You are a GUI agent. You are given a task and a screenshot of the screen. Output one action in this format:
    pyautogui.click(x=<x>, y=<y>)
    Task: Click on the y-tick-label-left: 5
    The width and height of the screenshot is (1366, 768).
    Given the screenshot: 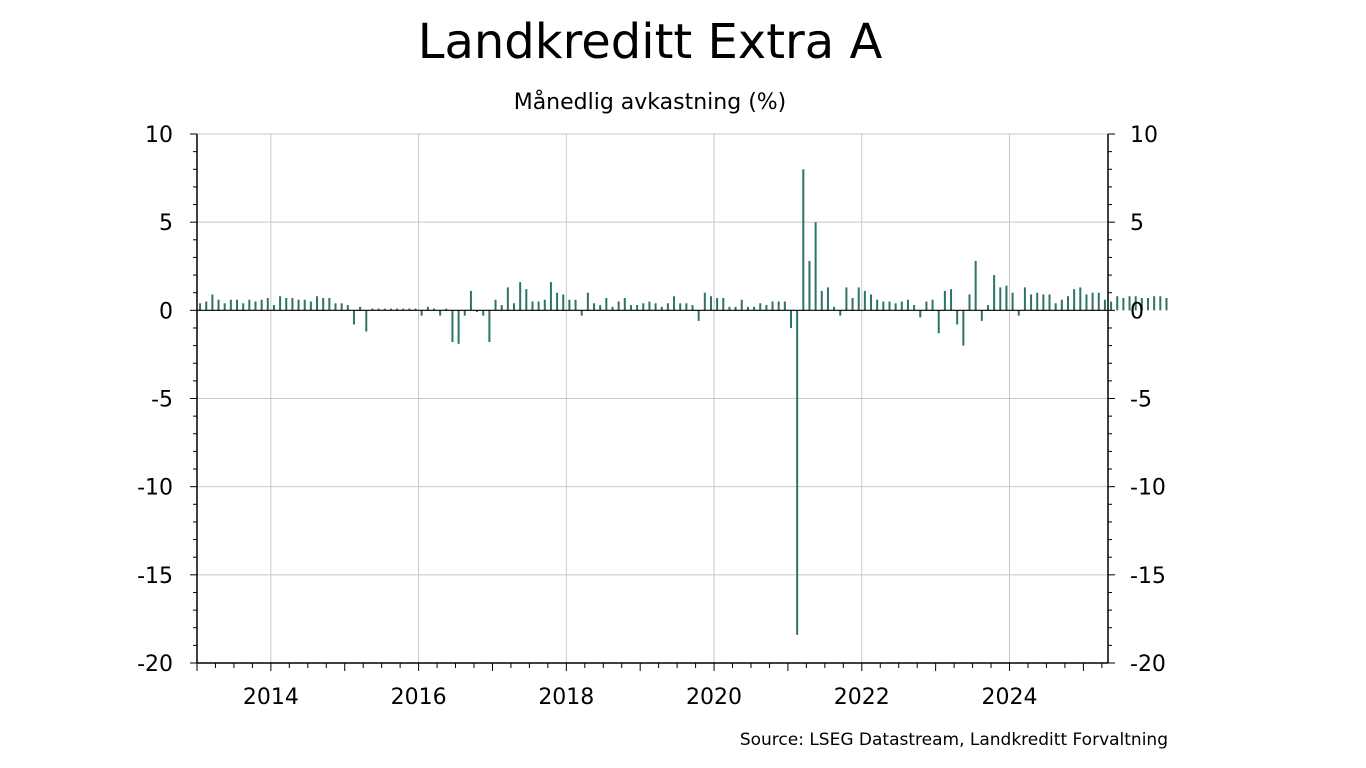 What is the action you would take?
    pyautogui.click(x=166, y=223)
    